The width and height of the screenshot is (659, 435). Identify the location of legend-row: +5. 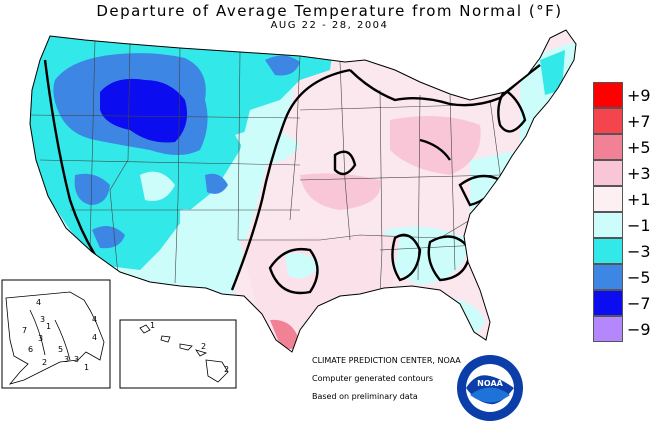
(626, 147).